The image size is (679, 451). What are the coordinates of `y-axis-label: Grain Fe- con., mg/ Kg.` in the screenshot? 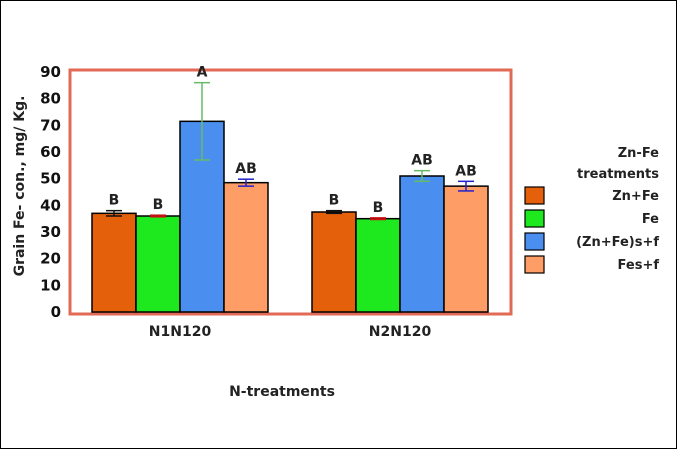 It's located at (20, 186).